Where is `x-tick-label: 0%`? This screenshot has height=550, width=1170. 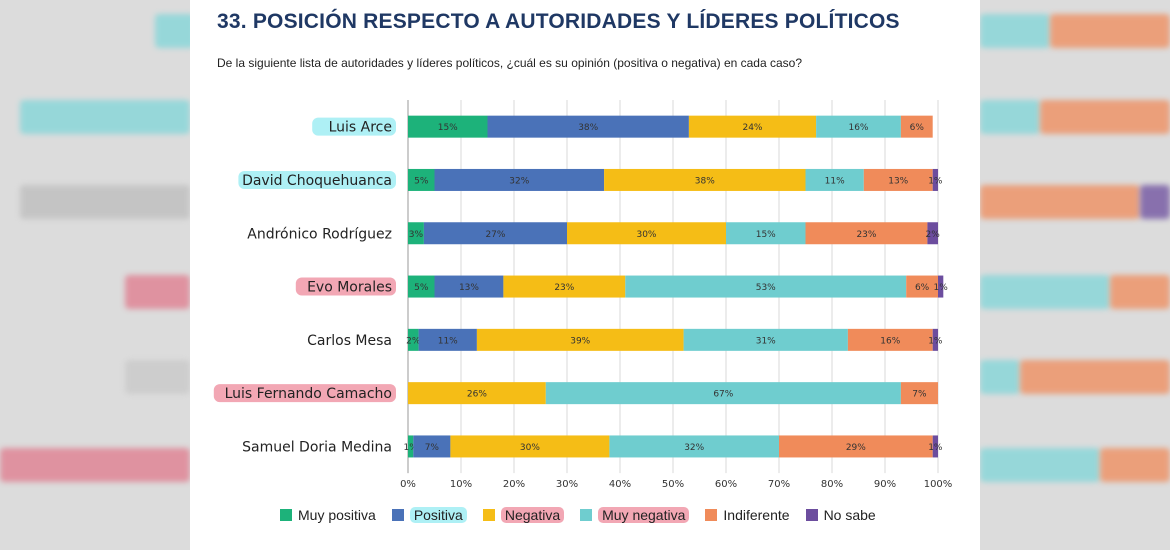
x-tick-label: 0% is located at coordinates (408, 484).